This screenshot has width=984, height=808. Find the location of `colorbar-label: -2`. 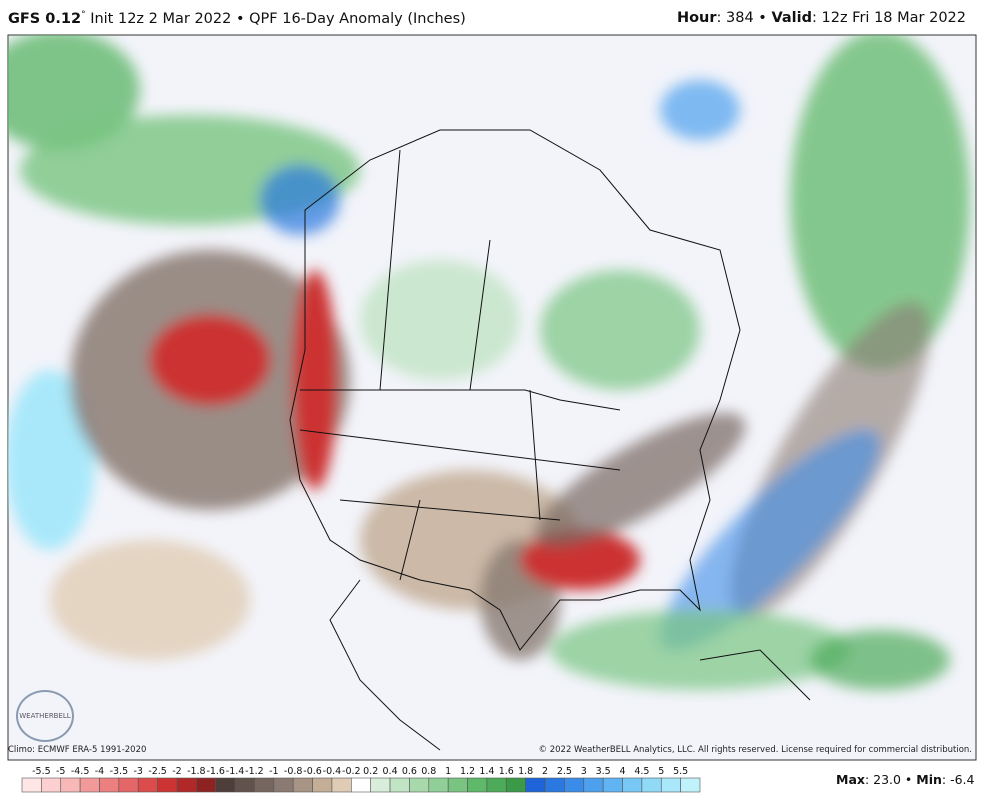

colorbar-label: -2 is located at coordinates (176, 771).